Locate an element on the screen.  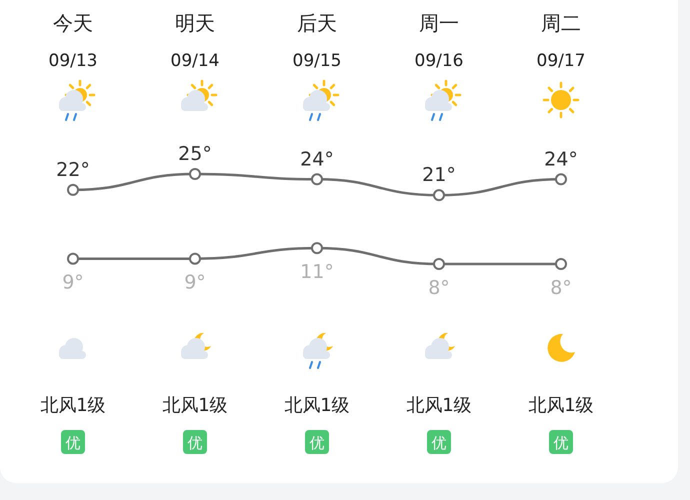
data-label: 22° is located at coordinates (73, 169).